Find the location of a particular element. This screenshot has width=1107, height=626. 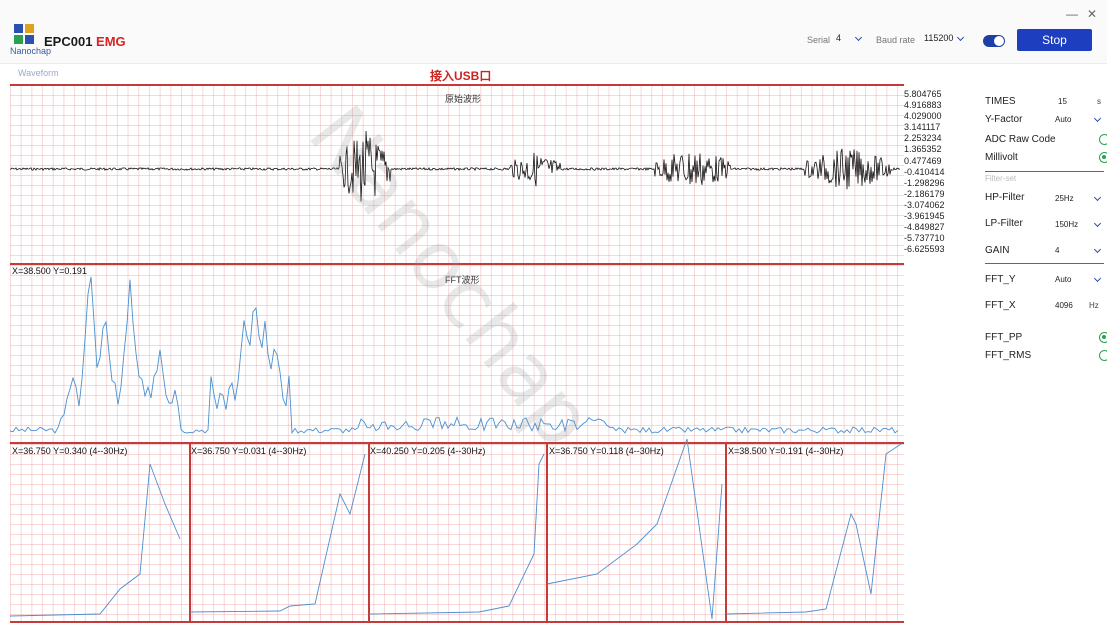

baud-rate-label: Baud rate is located at coordinates (896, 40).